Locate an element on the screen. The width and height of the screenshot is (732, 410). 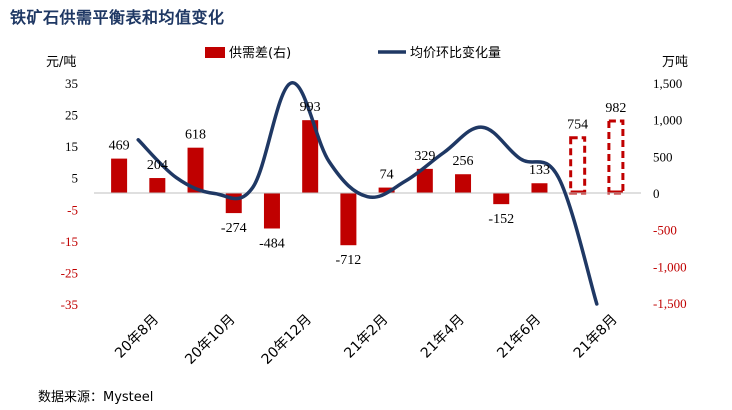
x-axis-tick-label: 20年12月 is located at coordinates (287, 340).